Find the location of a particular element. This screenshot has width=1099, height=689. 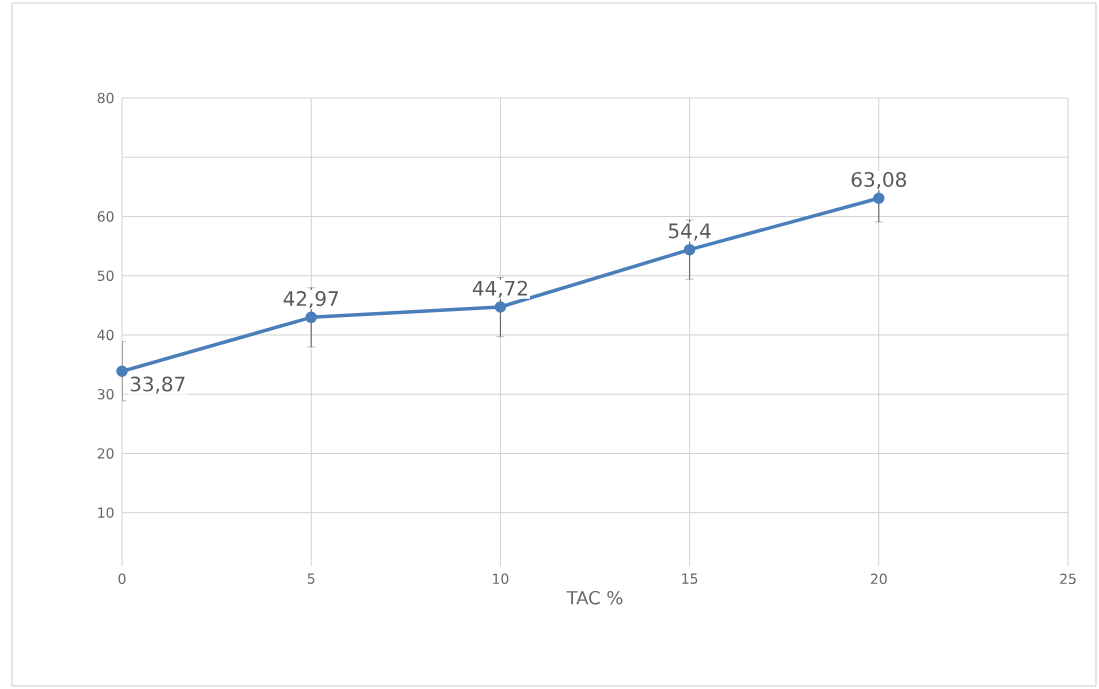

y-tick-label: 20 is located at coordinates (105, 453).